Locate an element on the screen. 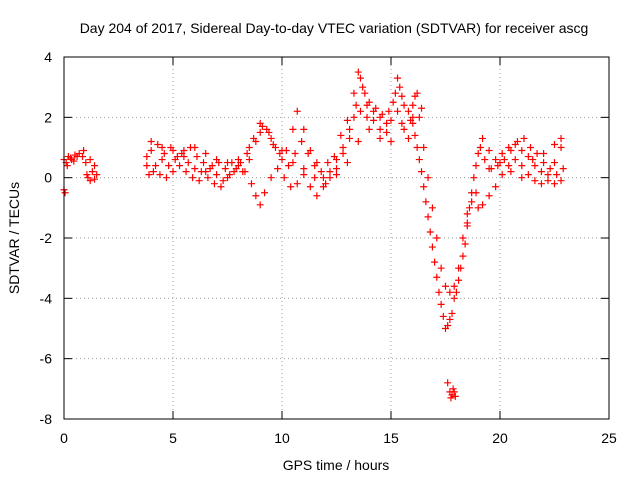 This screenshot has height=480, width=640. x-axis-tick-labels: 0 5 10 15 20 25 is located at coordinates (338, 438).